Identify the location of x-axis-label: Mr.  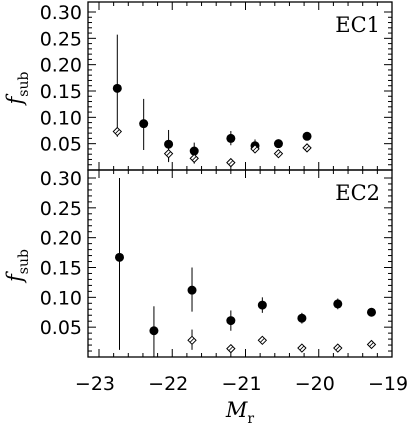
(240, 412).